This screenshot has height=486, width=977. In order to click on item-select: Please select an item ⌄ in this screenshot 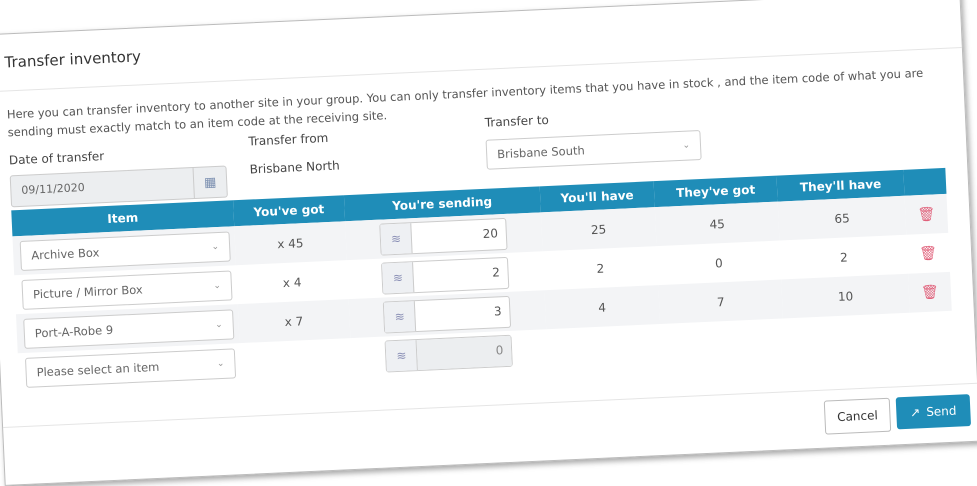, I will do `click(130, 367)`.